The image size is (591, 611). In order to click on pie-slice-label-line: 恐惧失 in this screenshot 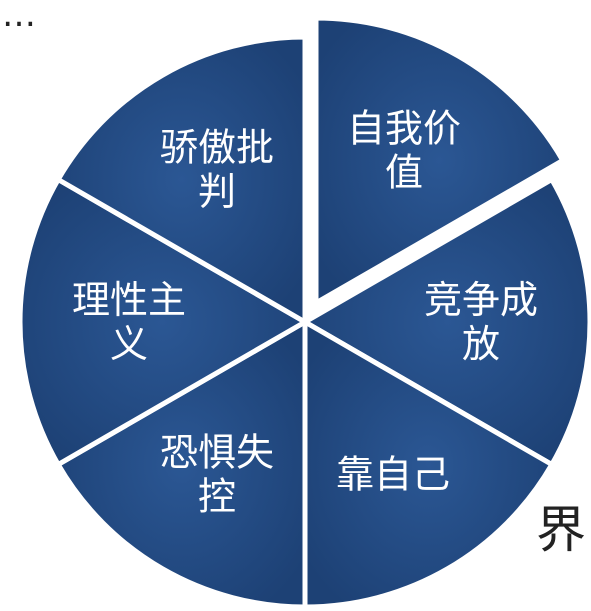, I will do `click(217, 452)`.